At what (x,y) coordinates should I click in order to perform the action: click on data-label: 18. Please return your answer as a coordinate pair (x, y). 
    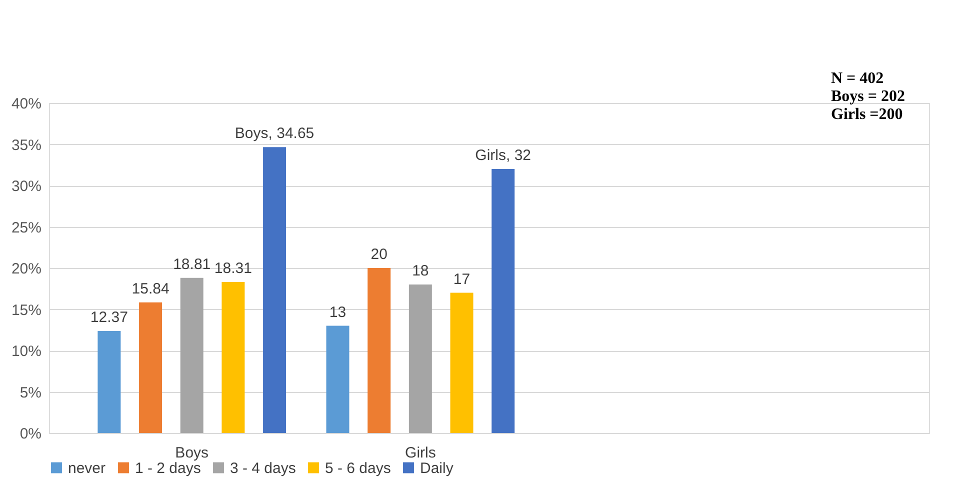
    Looking at the image, I should click on (420, 271).